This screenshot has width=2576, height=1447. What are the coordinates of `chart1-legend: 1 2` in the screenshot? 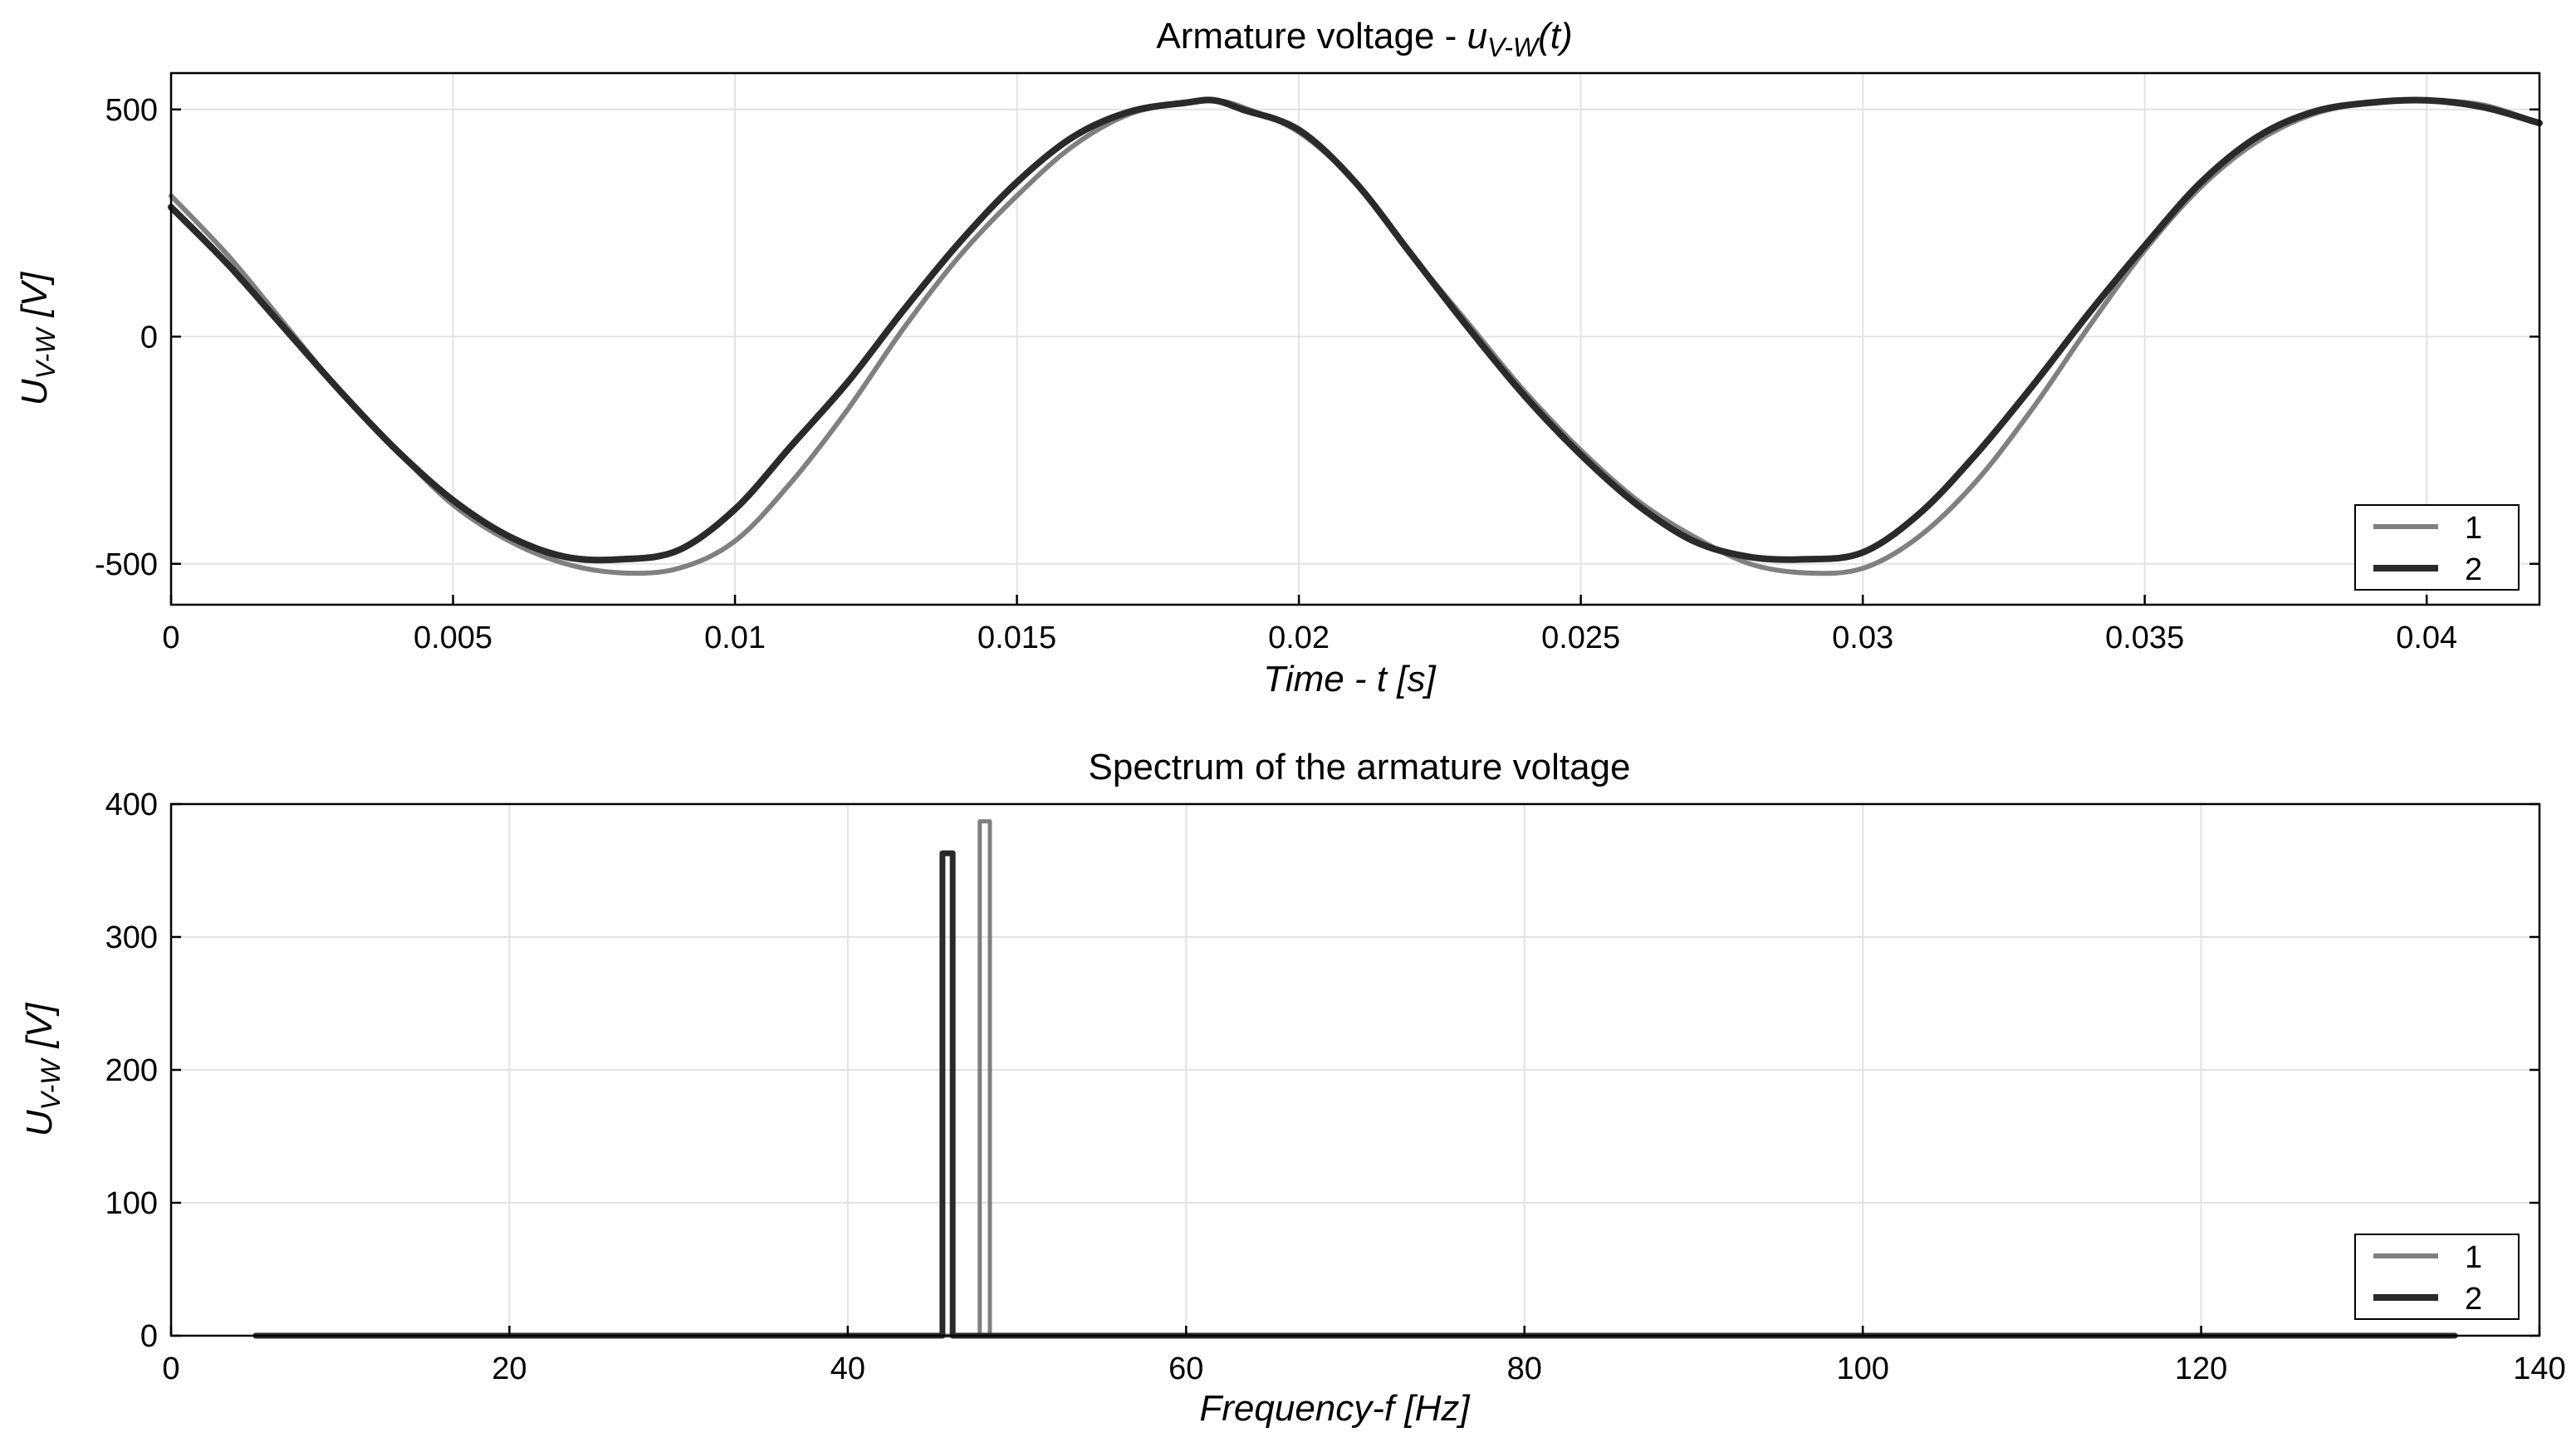 It's located at (2437, 547).